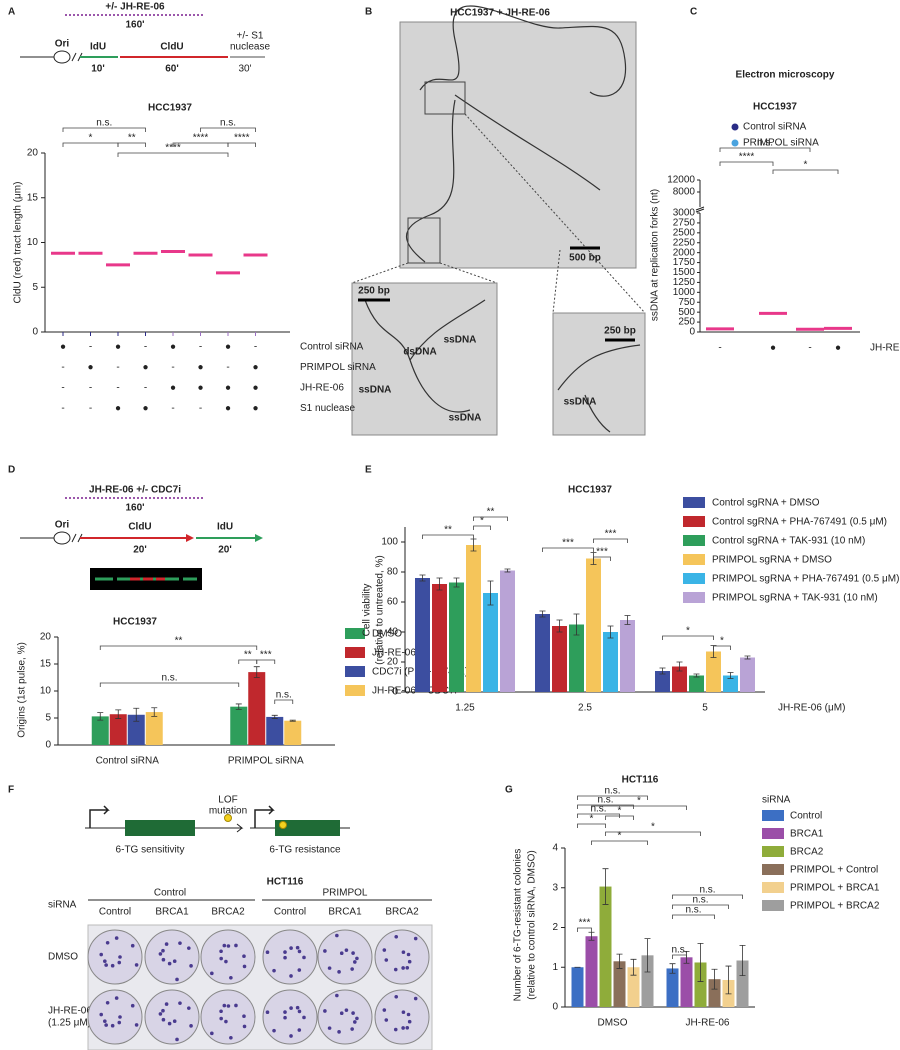 The height and width of the screenshot is (1050, 900). What do you see at coordinates (305, 850) in the screenshot?
I see `schematic-label: 6-TG resistance` at bounding box center [305, 850].